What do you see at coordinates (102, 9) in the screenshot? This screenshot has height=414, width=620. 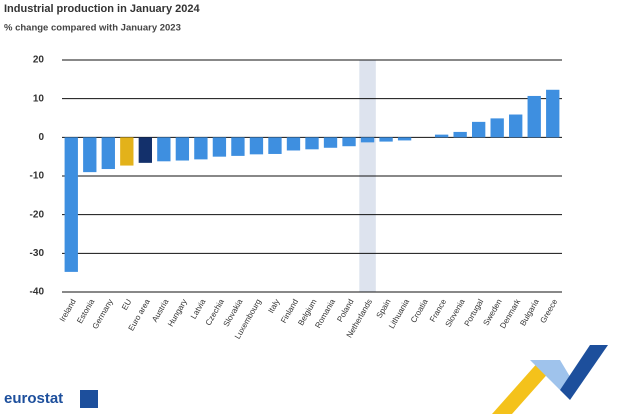 I see `chart-title: Industrial production in January 2024` at bounding box center [102, 9].